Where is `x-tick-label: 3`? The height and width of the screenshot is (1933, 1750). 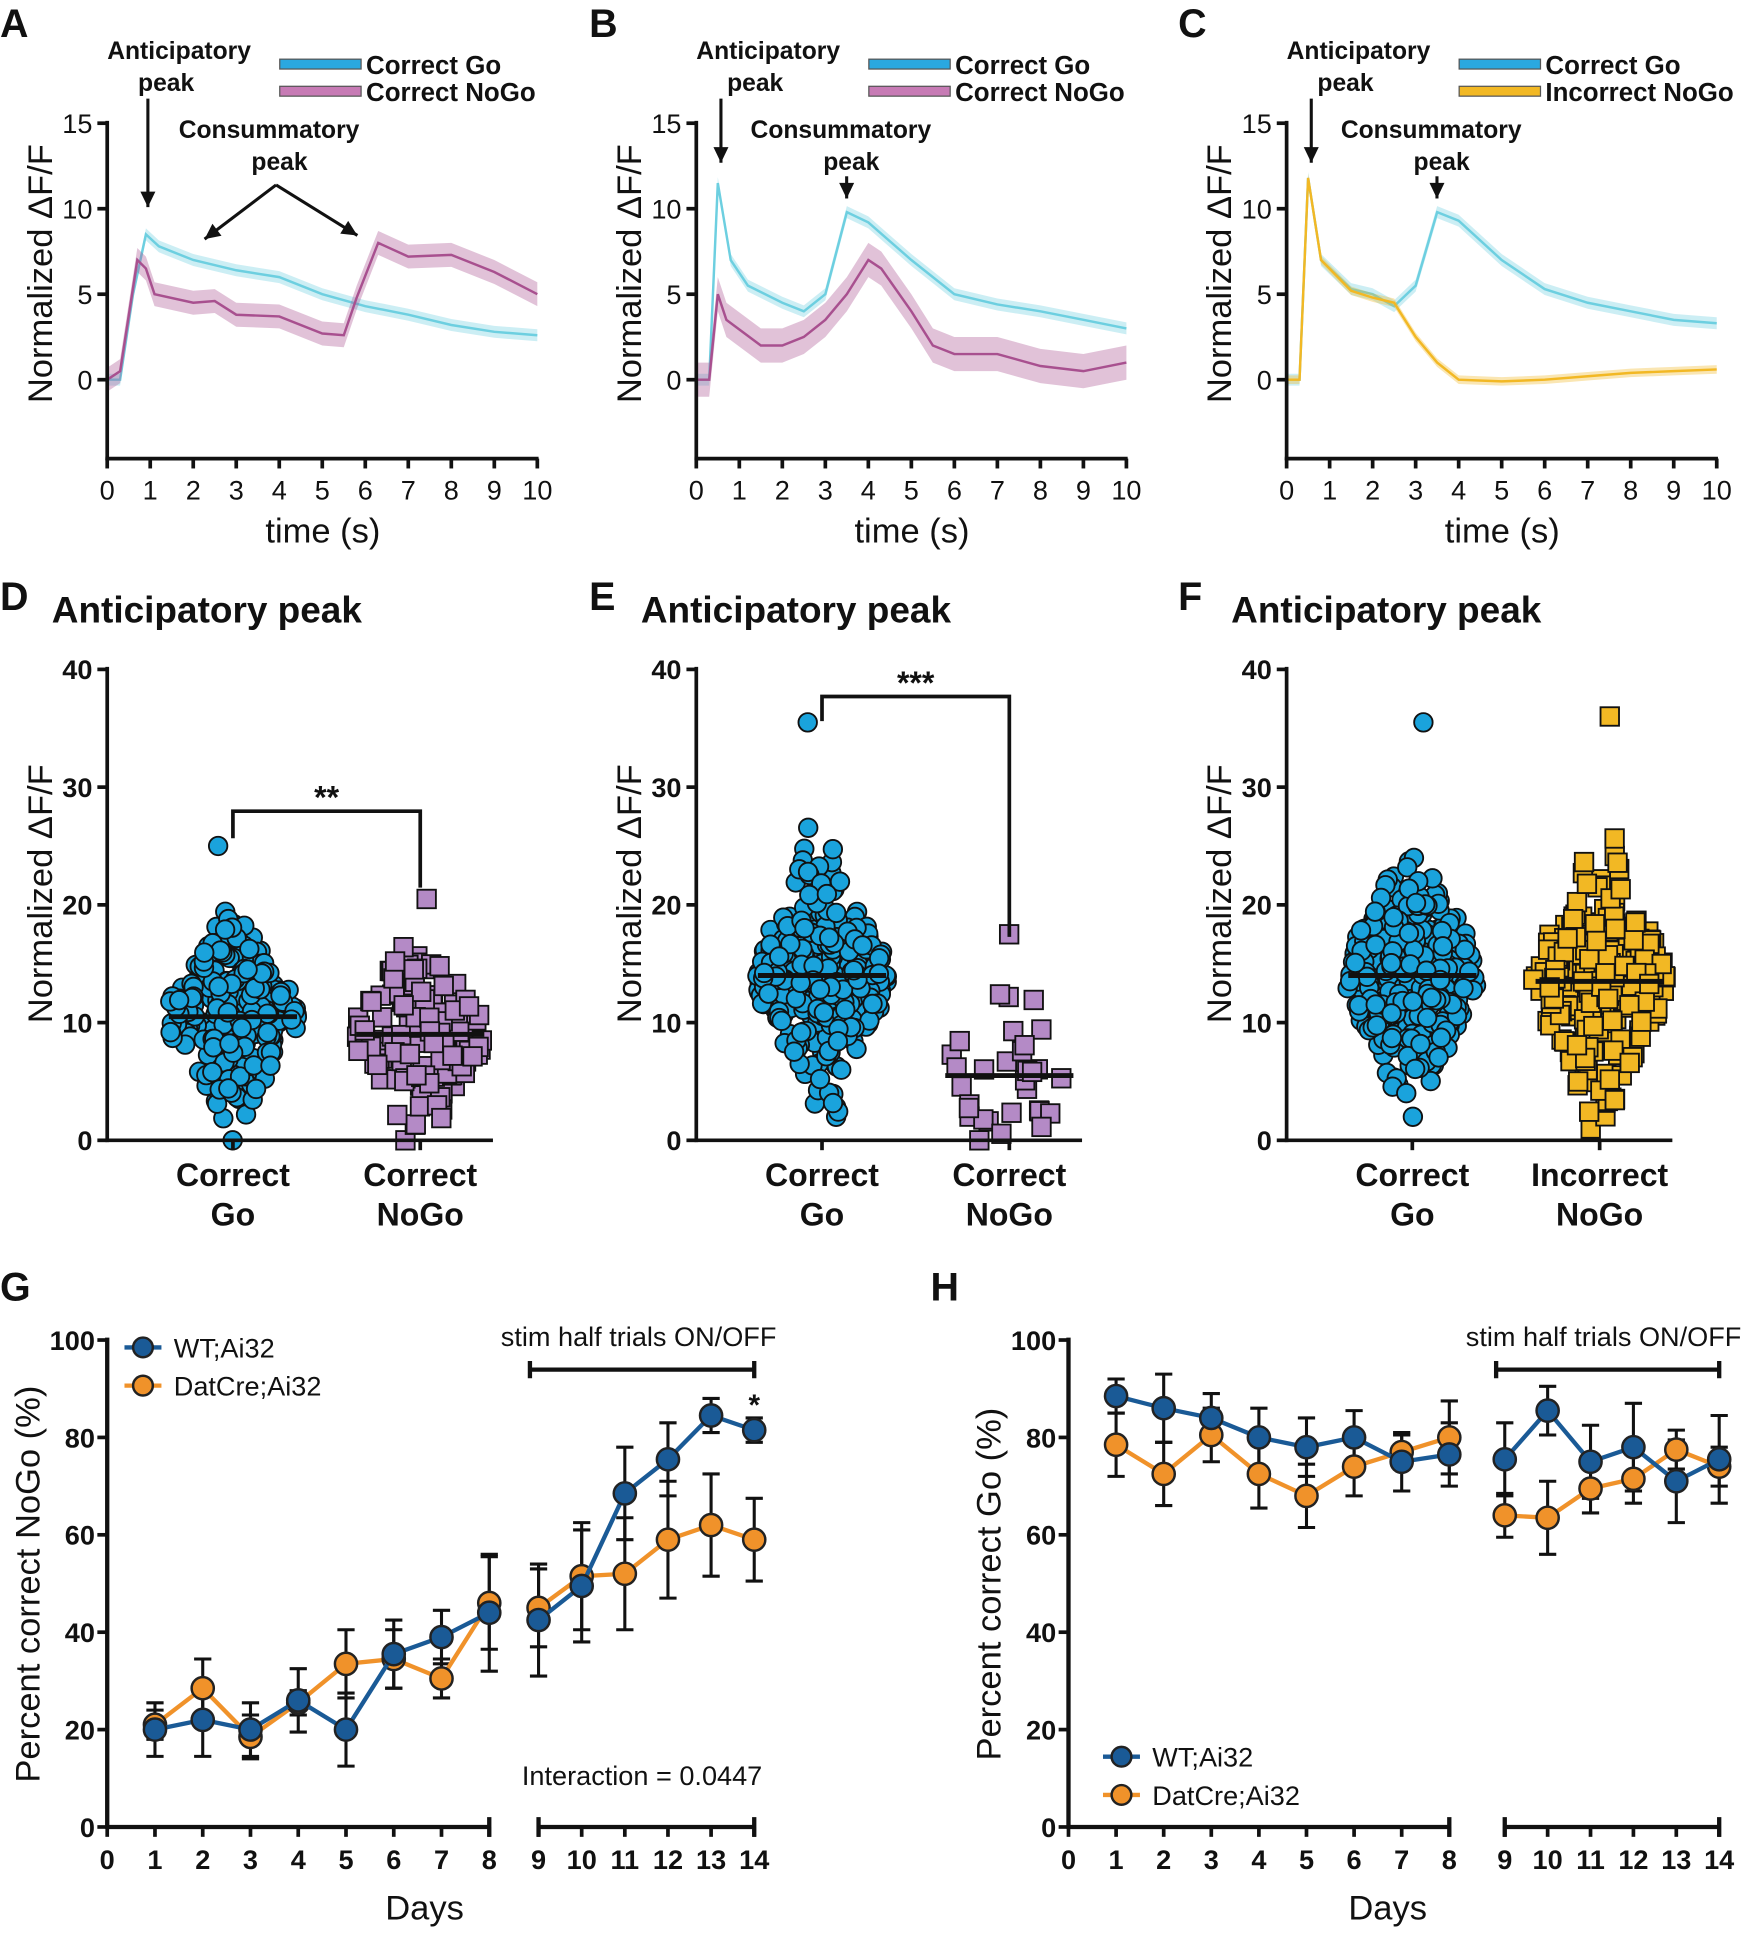 x-tick-label: 3 is located at coordinates (1415, 489).